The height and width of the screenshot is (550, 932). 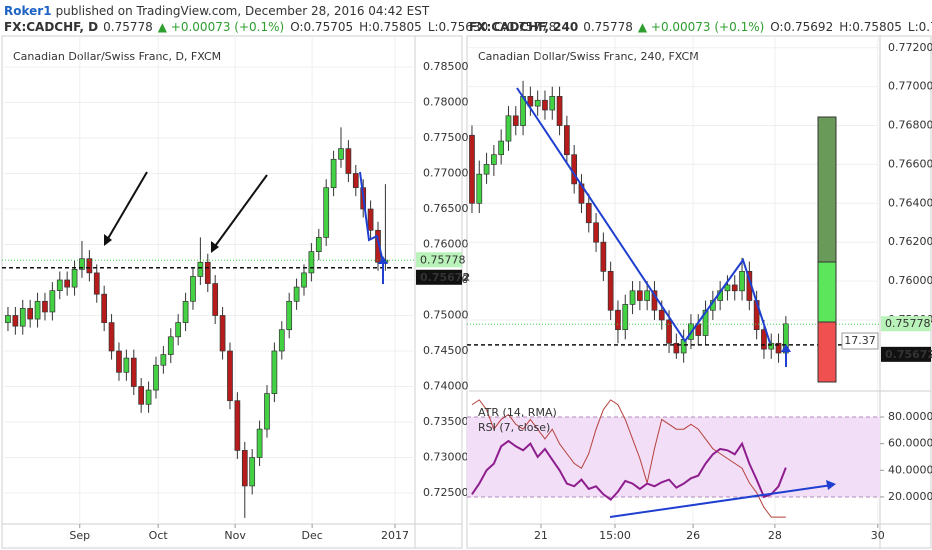 I want to click on y-tick-label: 0.76400, so click(x=910, y=202).